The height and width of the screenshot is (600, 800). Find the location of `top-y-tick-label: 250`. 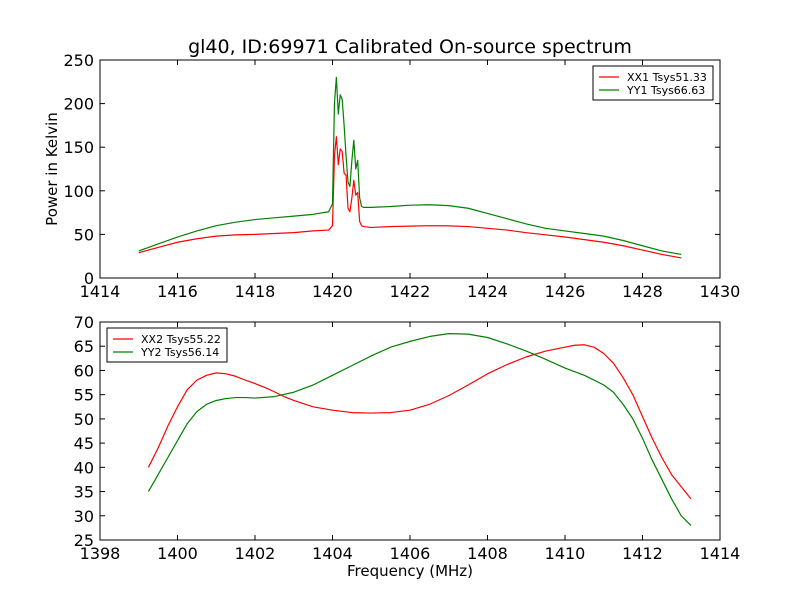

top-y-tick-label: 250 is located at coordinates (78, 60).